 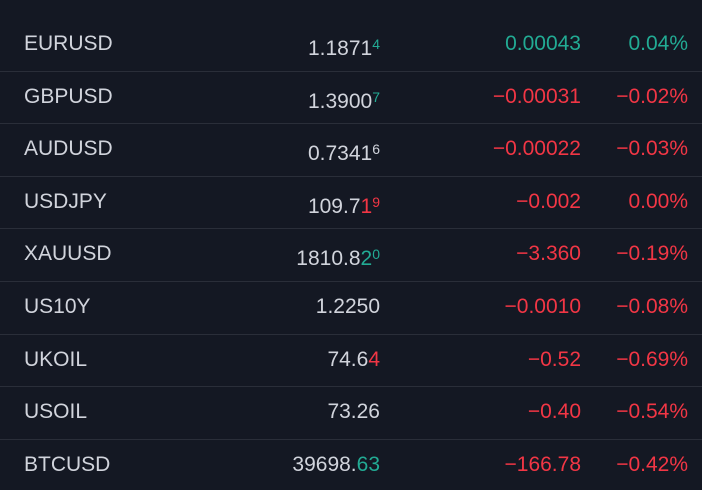 I want to click on symbol: XAUUSD, so click(x=68, y=254).